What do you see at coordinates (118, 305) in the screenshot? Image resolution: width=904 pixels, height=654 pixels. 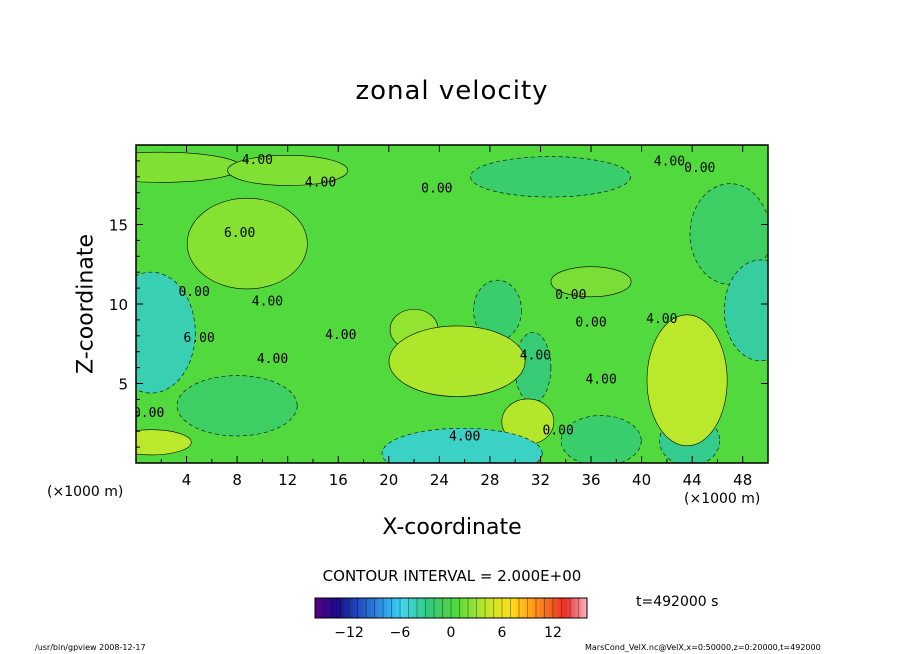 I see `y-tick-label: 10` at bounding box center [118, 305].